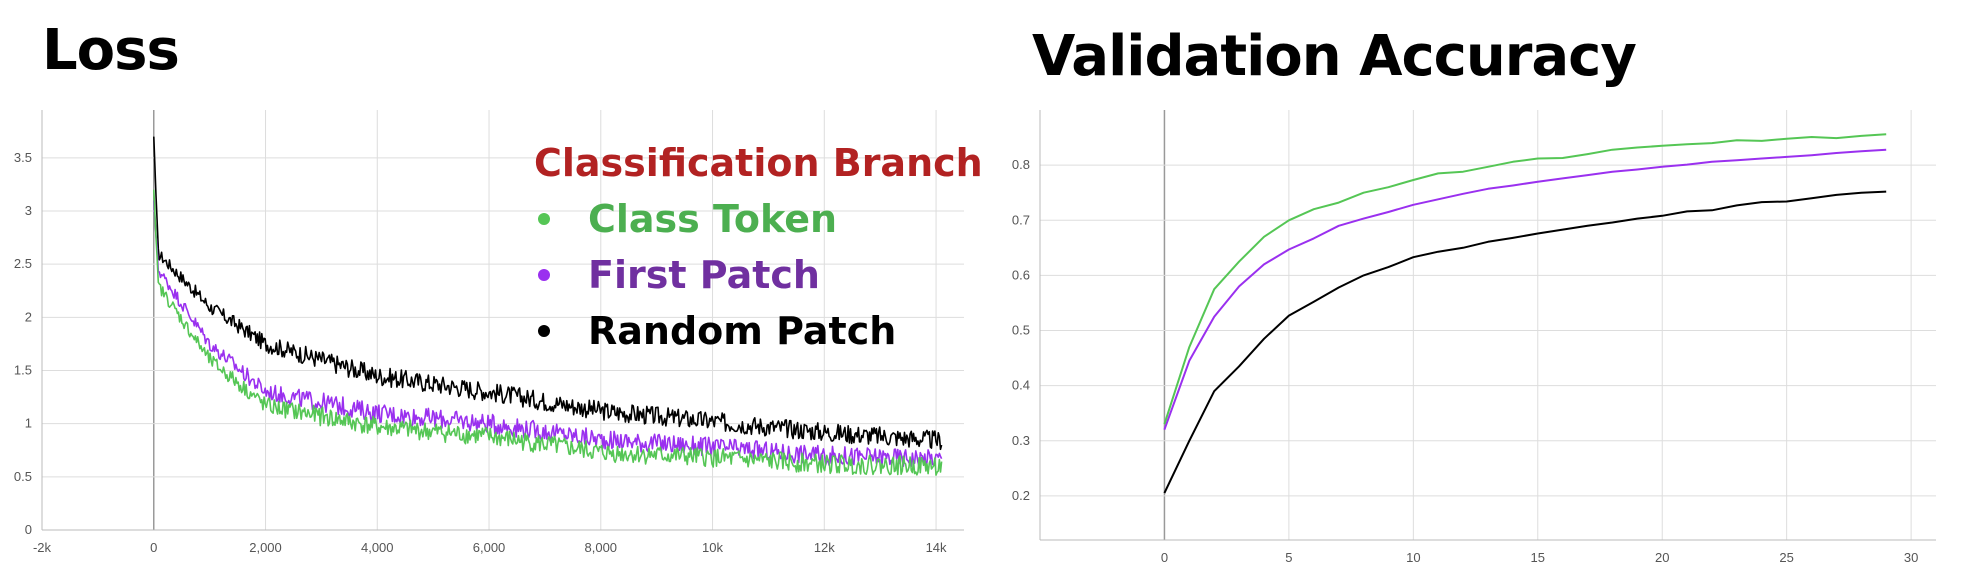 This screenshot has height=580, width=1986. What do you see at coordinates (1288, 557) in the screenshot?
I see `accuracy-x-tick-label: 5` at bounding box center [1288, 557].